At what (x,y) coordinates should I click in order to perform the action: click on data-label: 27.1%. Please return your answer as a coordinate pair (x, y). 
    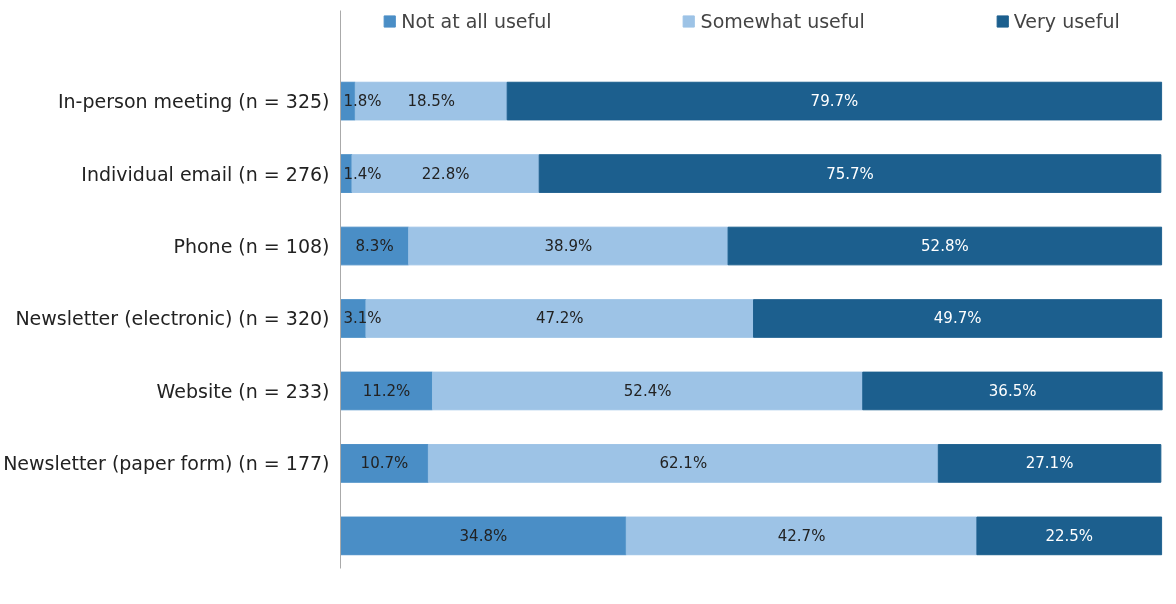
    Looking at the image, I should click on (1049, 463).